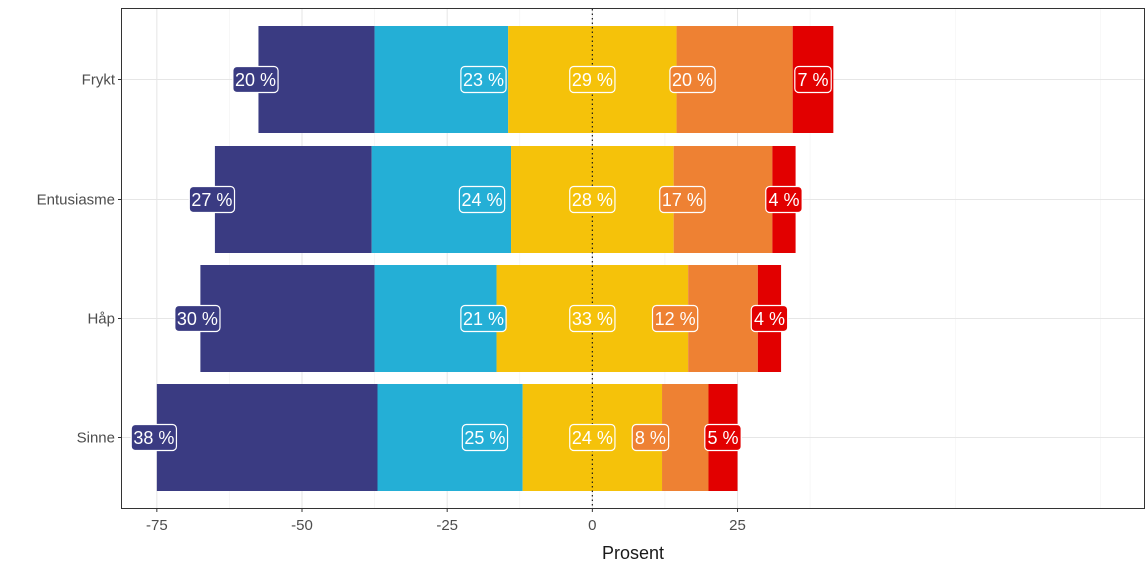 The height and width of the screenshot is (568, 1145). I want to click on bar-label: 17 %, so click(682, 199).